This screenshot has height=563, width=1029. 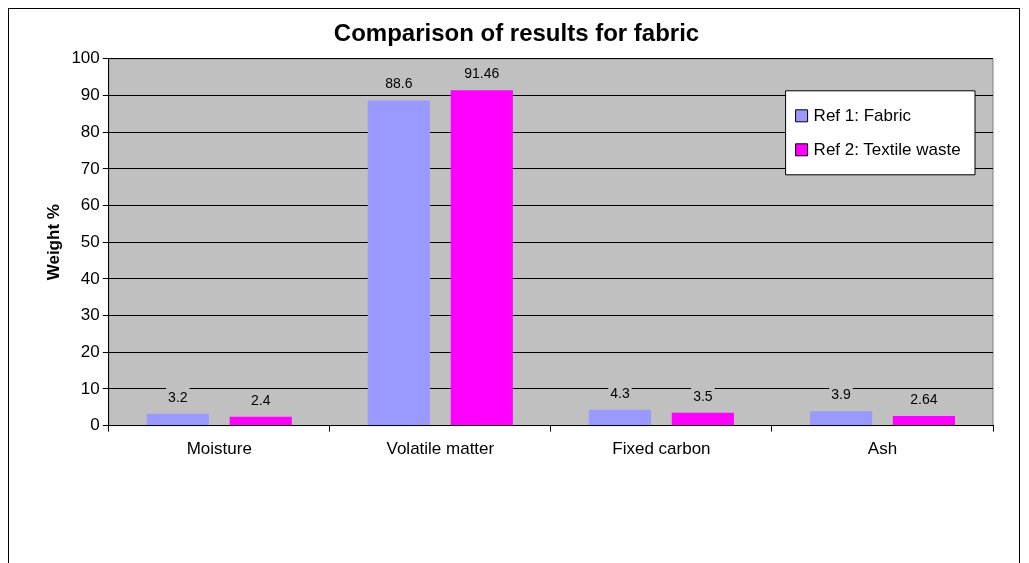 I want to click on y-tick-label: 50, so click(x=90, y=241).